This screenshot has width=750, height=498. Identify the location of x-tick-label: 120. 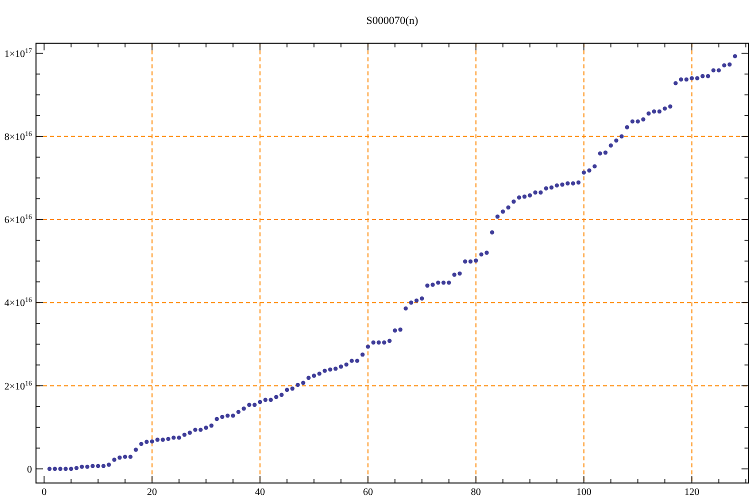
(692, 492).